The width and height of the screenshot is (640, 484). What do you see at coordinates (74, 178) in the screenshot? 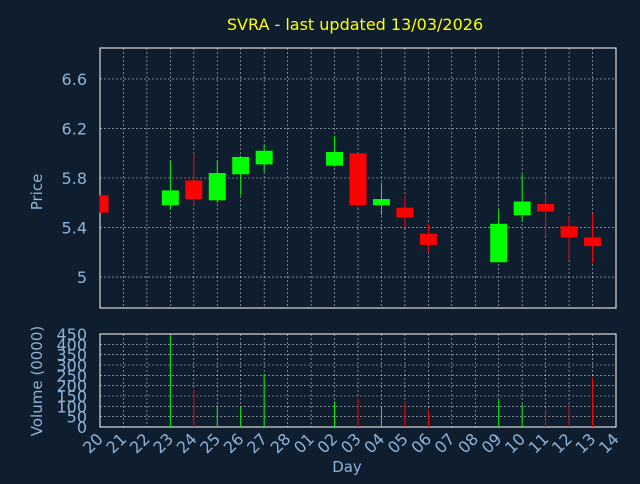
I see `price-tick-label: 5.8` at bounding box center [74, 178].